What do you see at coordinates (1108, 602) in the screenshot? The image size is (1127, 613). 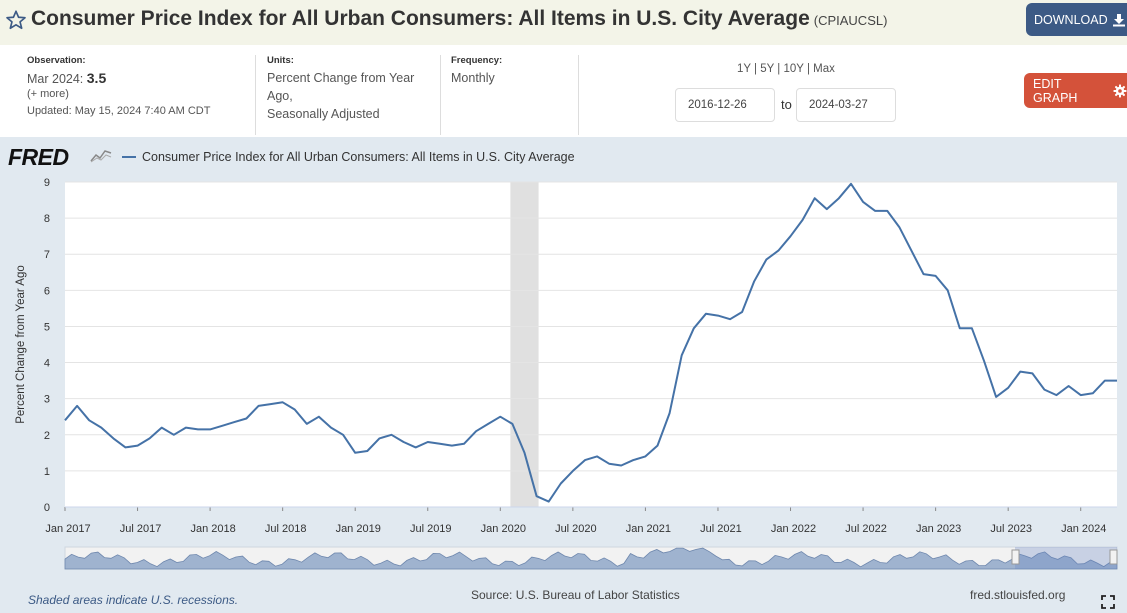 I see `fullscreen-icon` at bounding box center [1108, 602].